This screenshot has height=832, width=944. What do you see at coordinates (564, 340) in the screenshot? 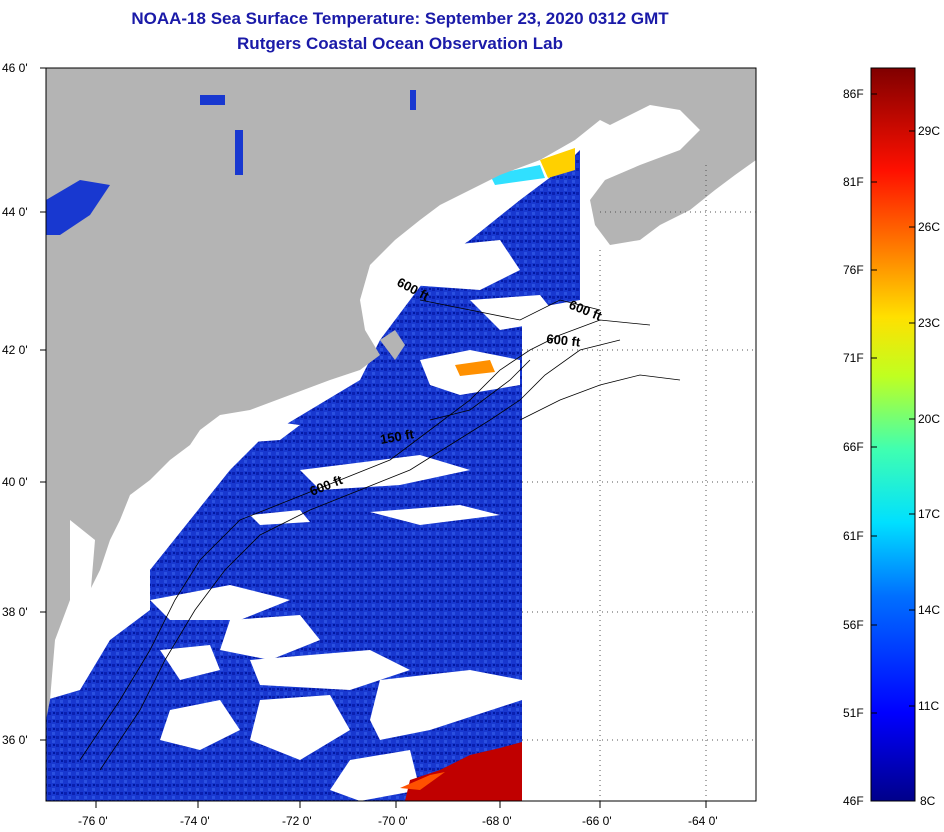
I see `contour-label: 600 ft` at bounding box center [564, 340].